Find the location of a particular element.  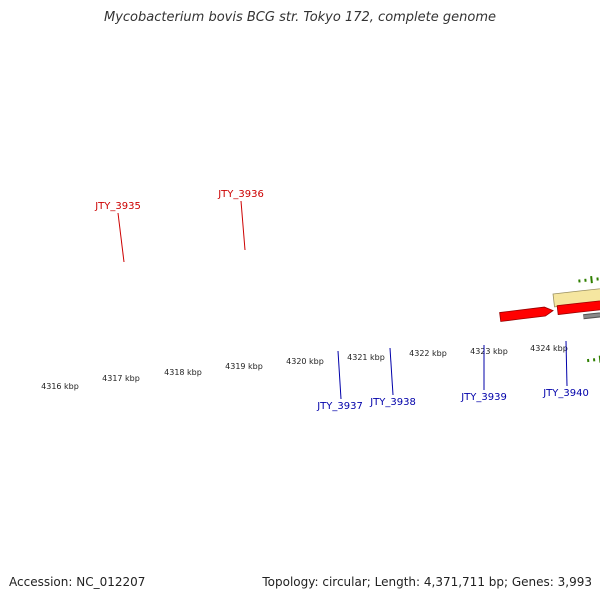

scale-label: 4322 kbp is located at coordinates (428, 353).